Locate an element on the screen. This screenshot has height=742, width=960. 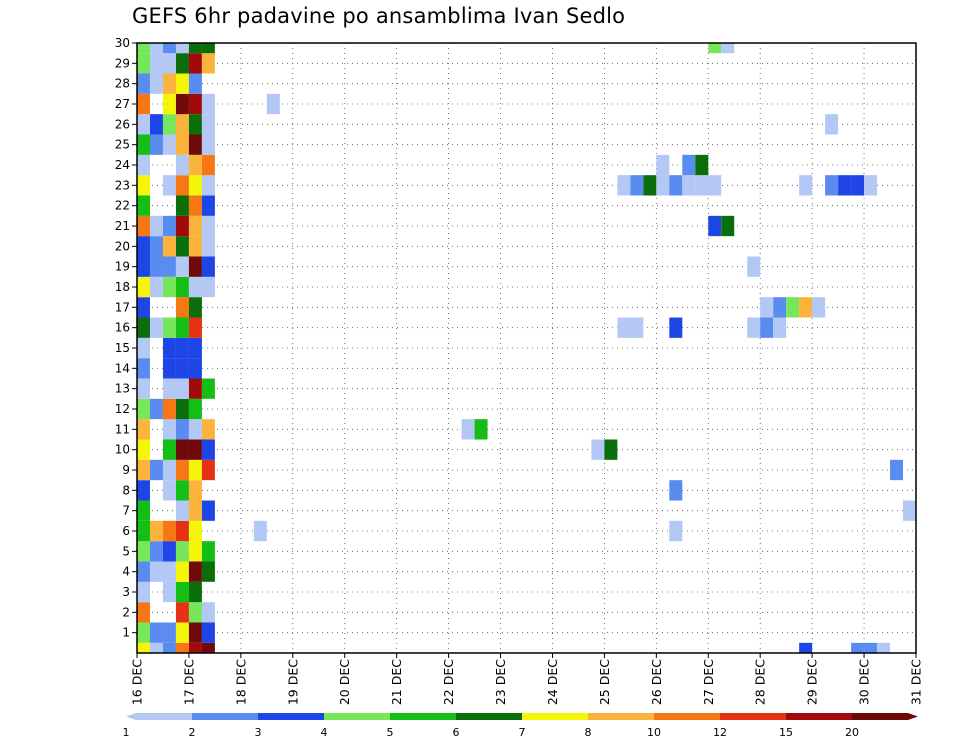
y-tick-label: 5 is located at coordinates (126, 551).